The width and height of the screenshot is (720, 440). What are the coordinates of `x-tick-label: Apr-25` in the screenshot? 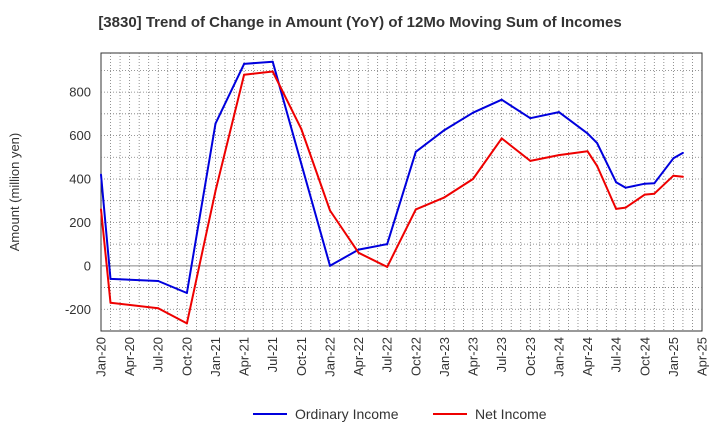 It's located at (702, 356).